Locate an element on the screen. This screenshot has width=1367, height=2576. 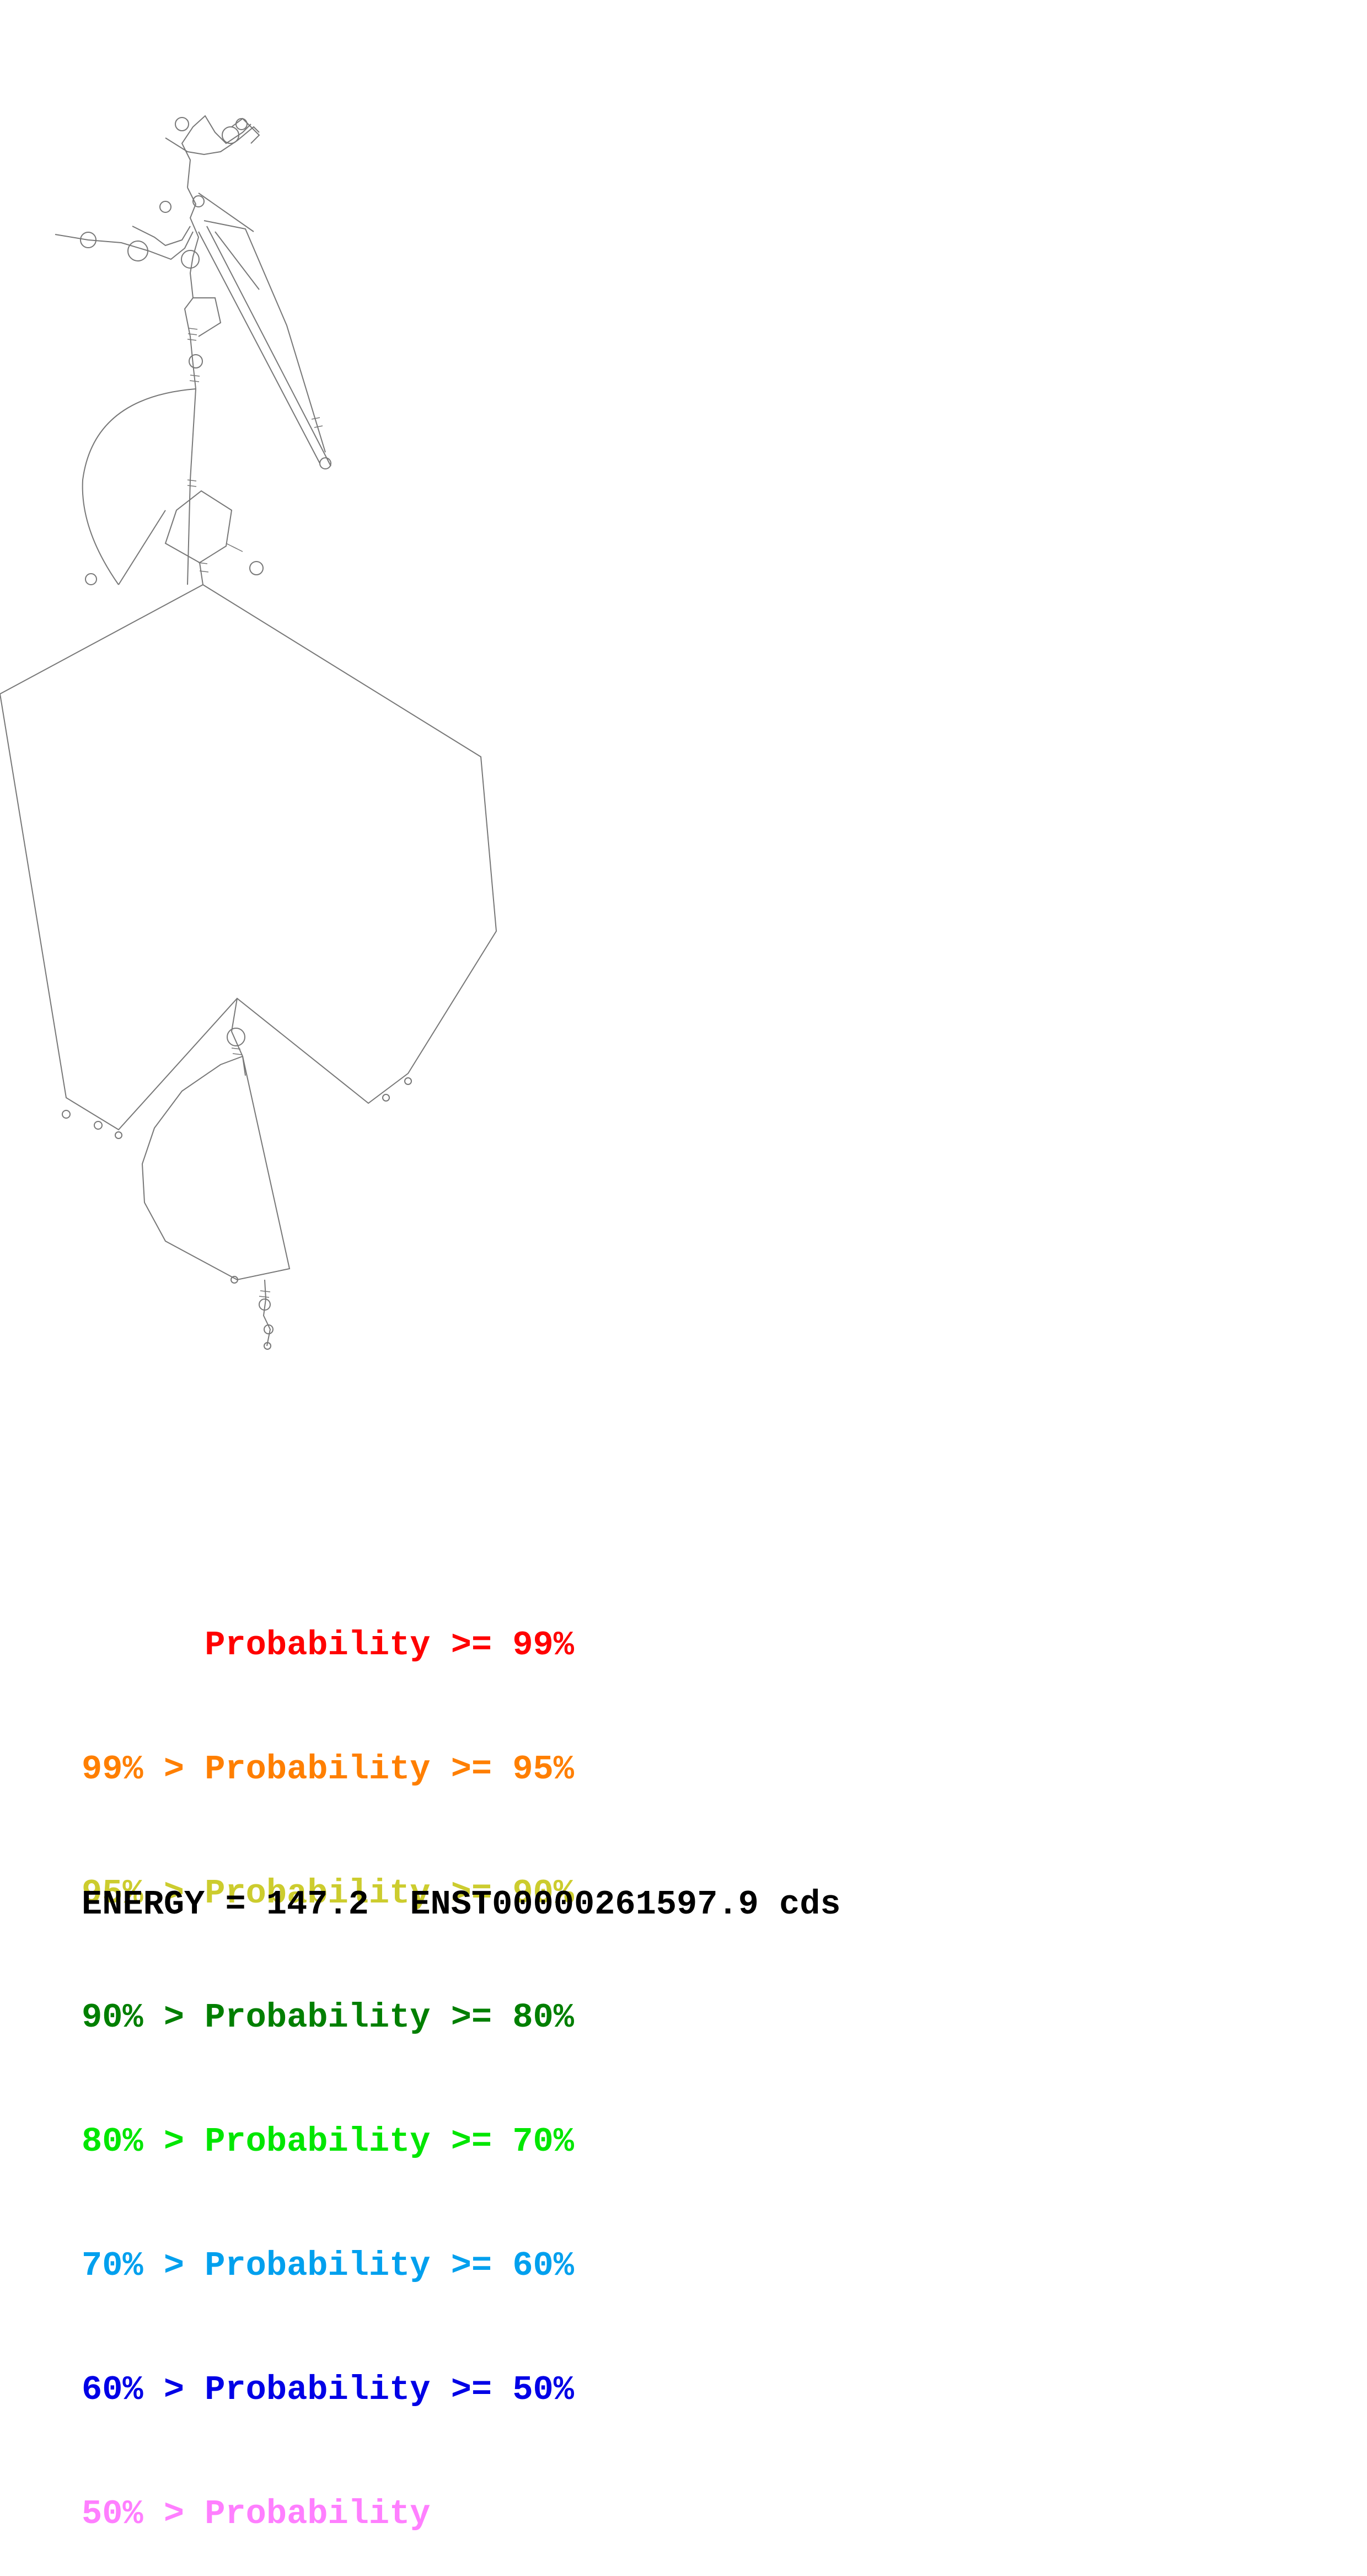
legend-row-80: 90% > Probability >= 80% is located at coordinates (328, 2017).